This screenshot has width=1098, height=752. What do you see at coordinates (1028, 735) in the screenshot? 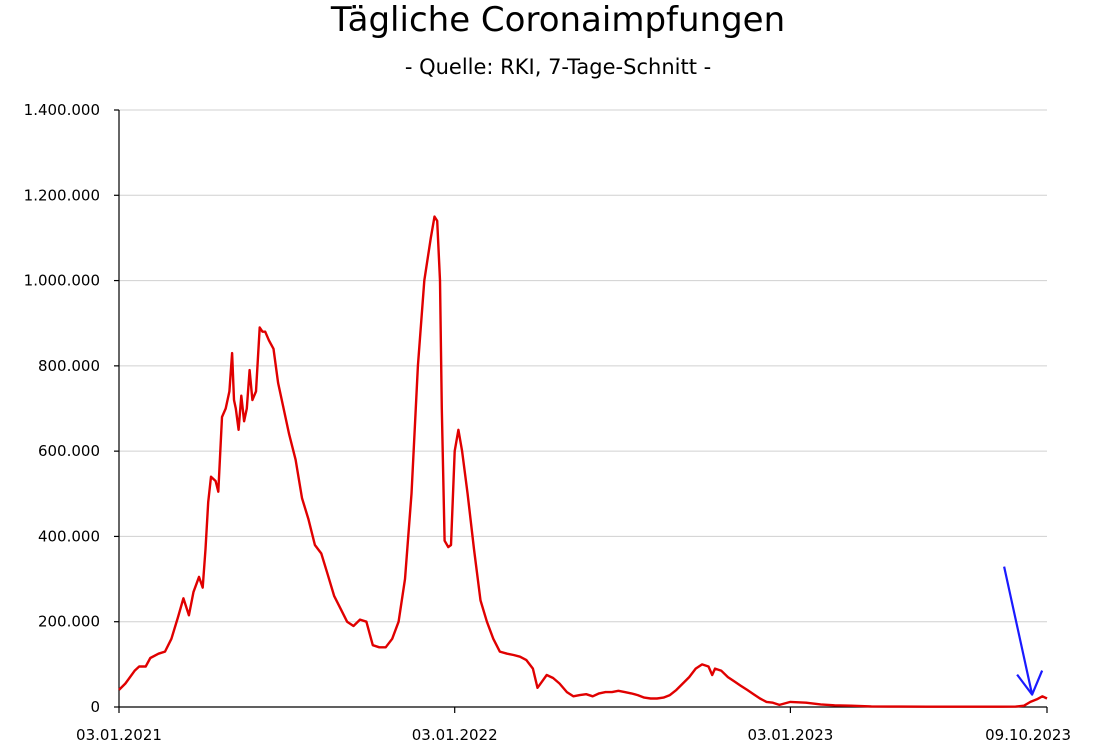
I see `x-tick-label: 09.10.2023` at bounding box center [1028, 735].